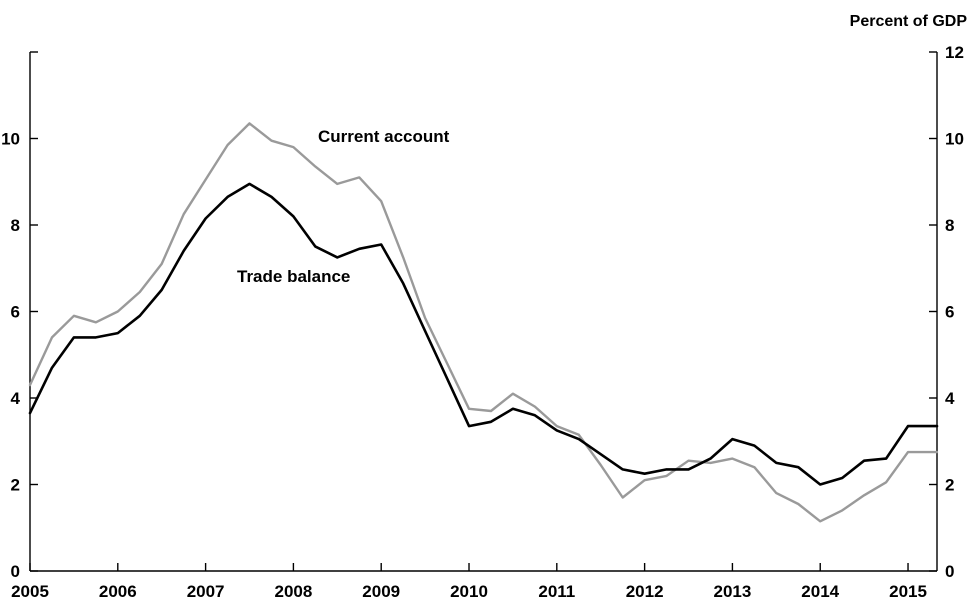 Image resolution: width=976 pixels, height=604 pixels. Describe the element at coordinates (15, 312) in the screenshot. I see `left-y-tick-label: 6` at that location.